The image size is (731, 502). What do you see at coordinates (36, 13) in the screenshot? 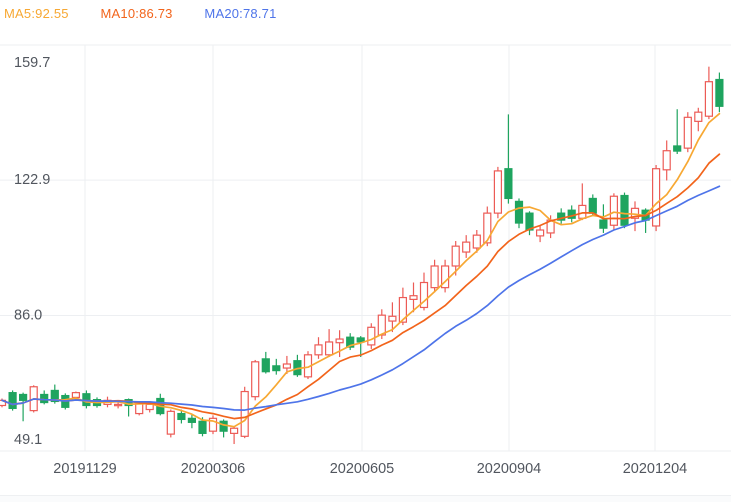
I see `legend-ma5: MA5:92.55` at bounding box center [36, 13].